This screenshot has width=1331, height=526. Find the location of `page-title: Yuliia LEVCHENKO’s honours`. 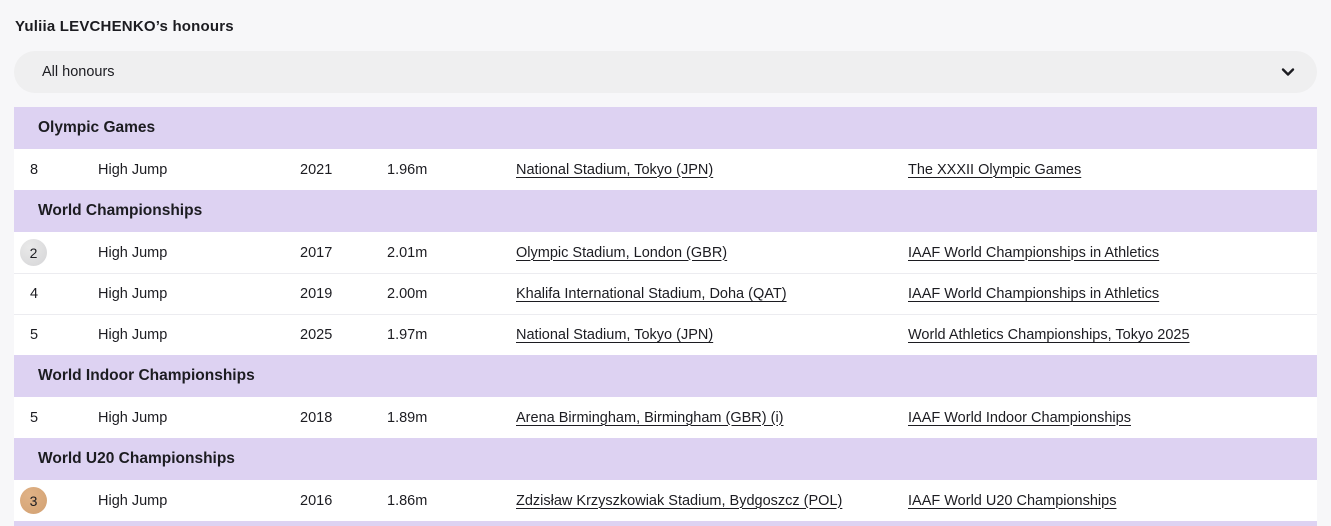

page-title: Yuliia LEVCHENKO’s honours is located at coordinates (124, 26).